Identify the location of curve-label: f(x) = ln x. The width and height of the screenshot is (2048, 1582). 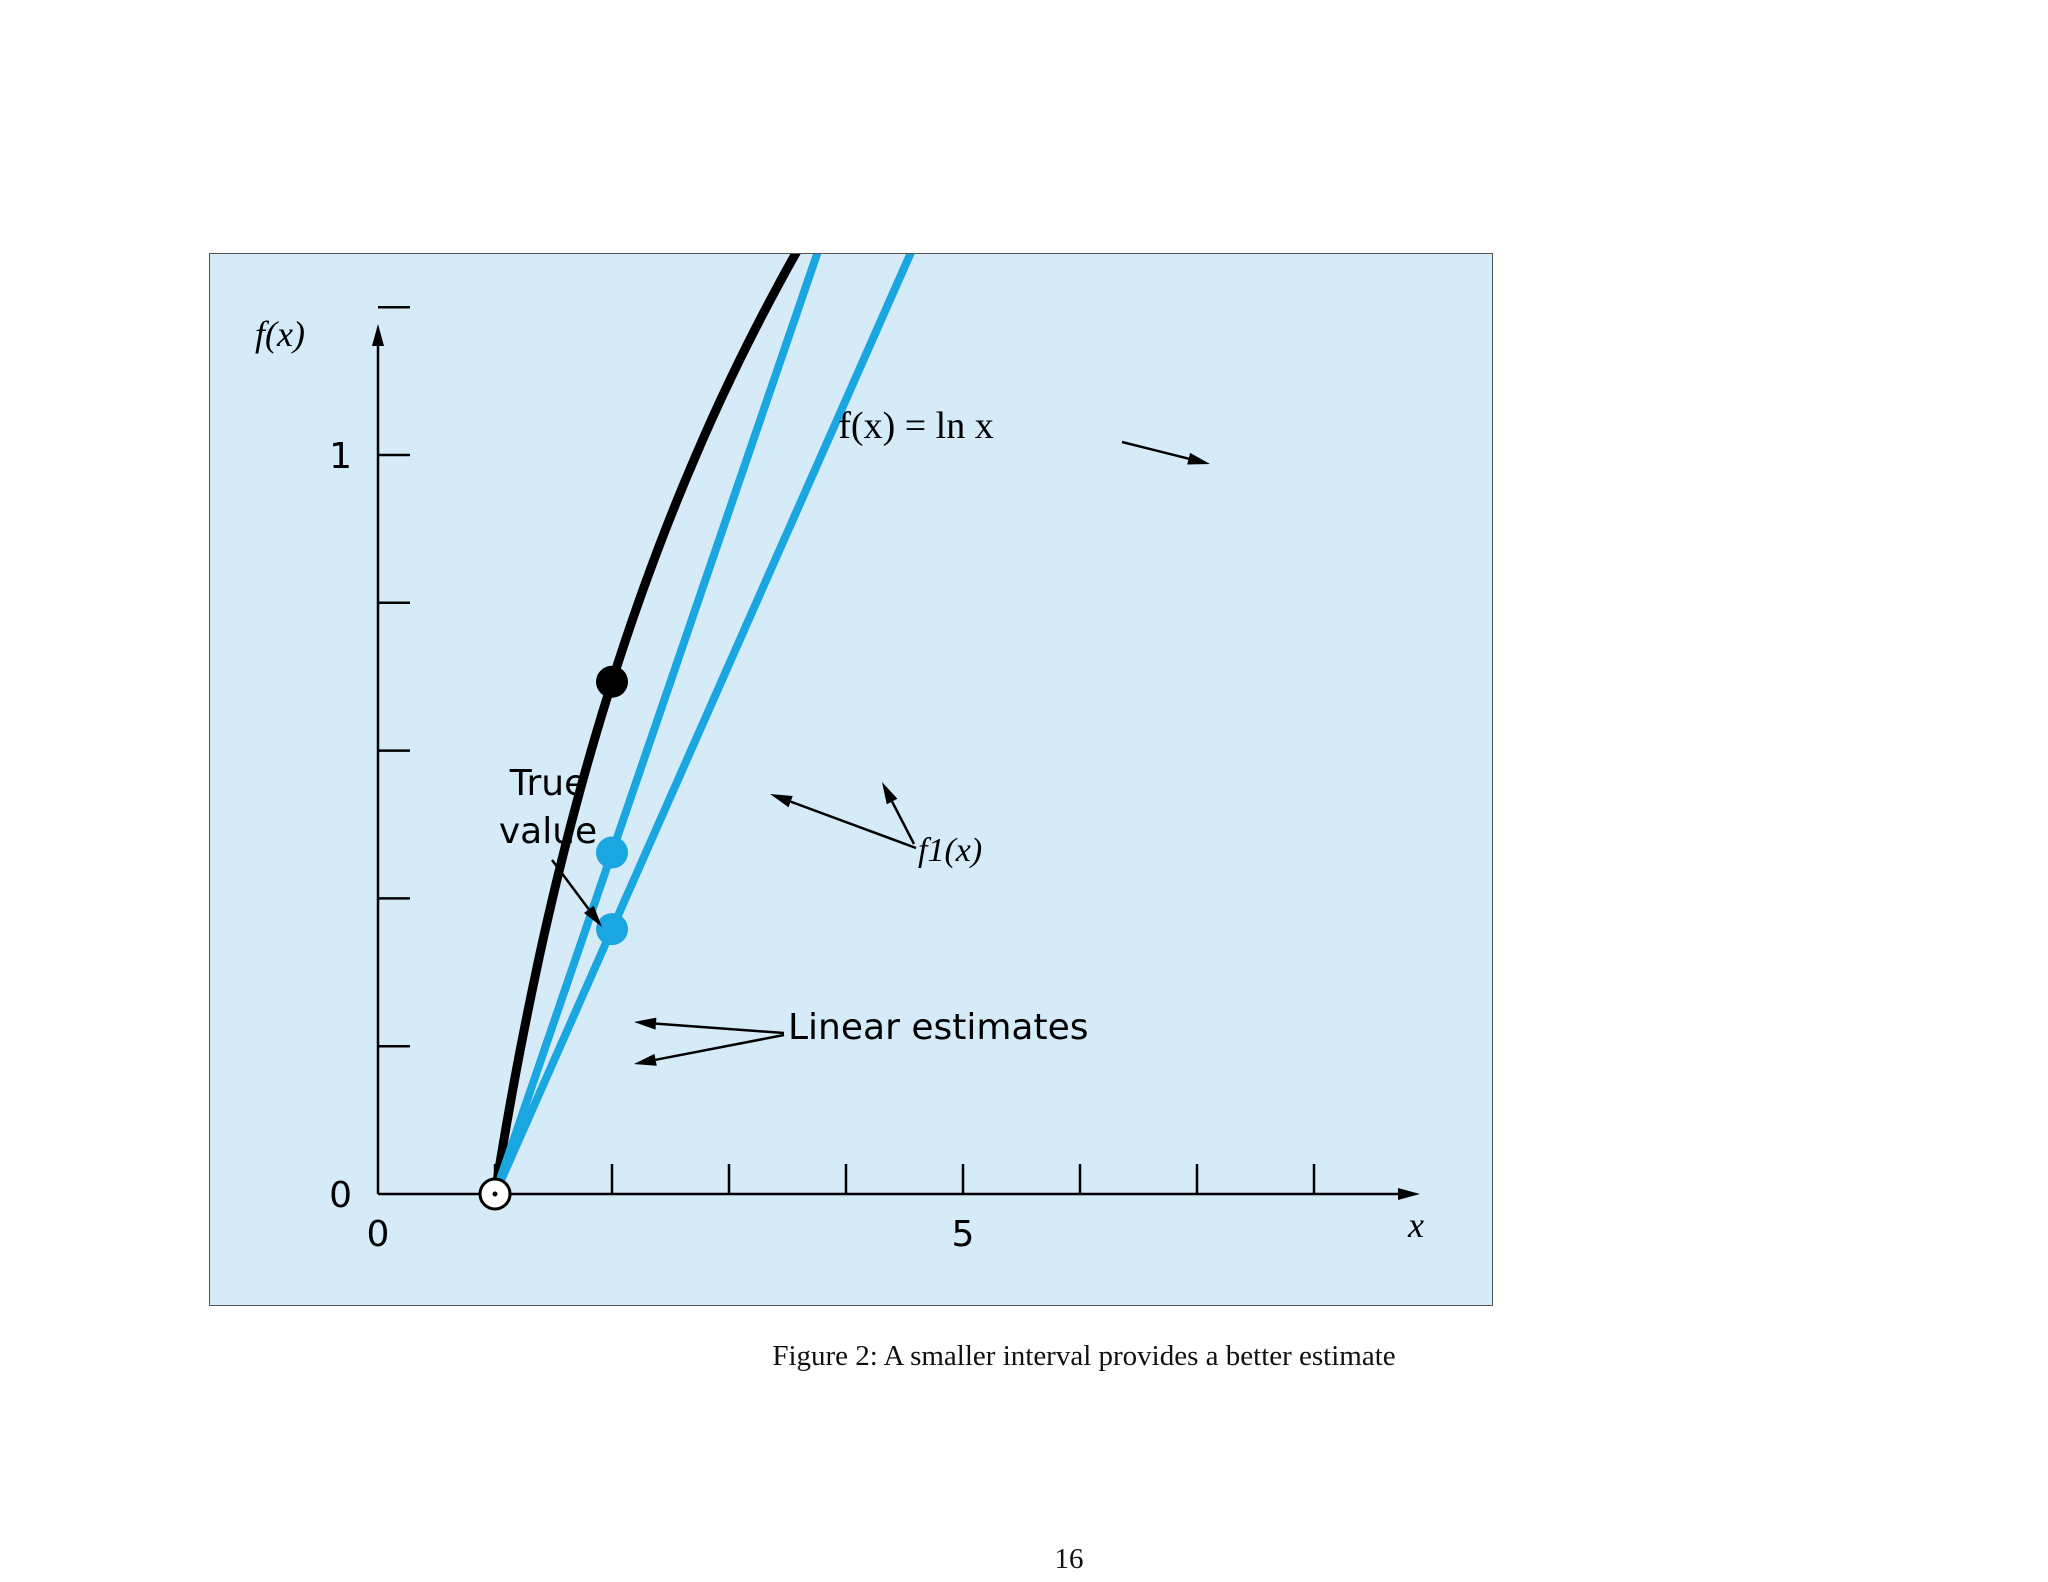
(915, 426).